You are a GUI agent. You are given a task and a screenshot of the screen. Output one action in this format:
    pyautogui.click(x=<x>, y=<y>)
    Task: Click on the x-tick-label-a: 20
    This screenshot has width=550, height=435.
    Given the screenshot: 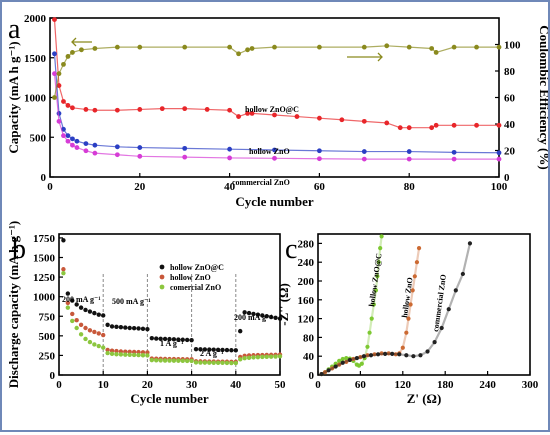 What is the action you would take?
    pyautogui.click(x=140, y=187)
    